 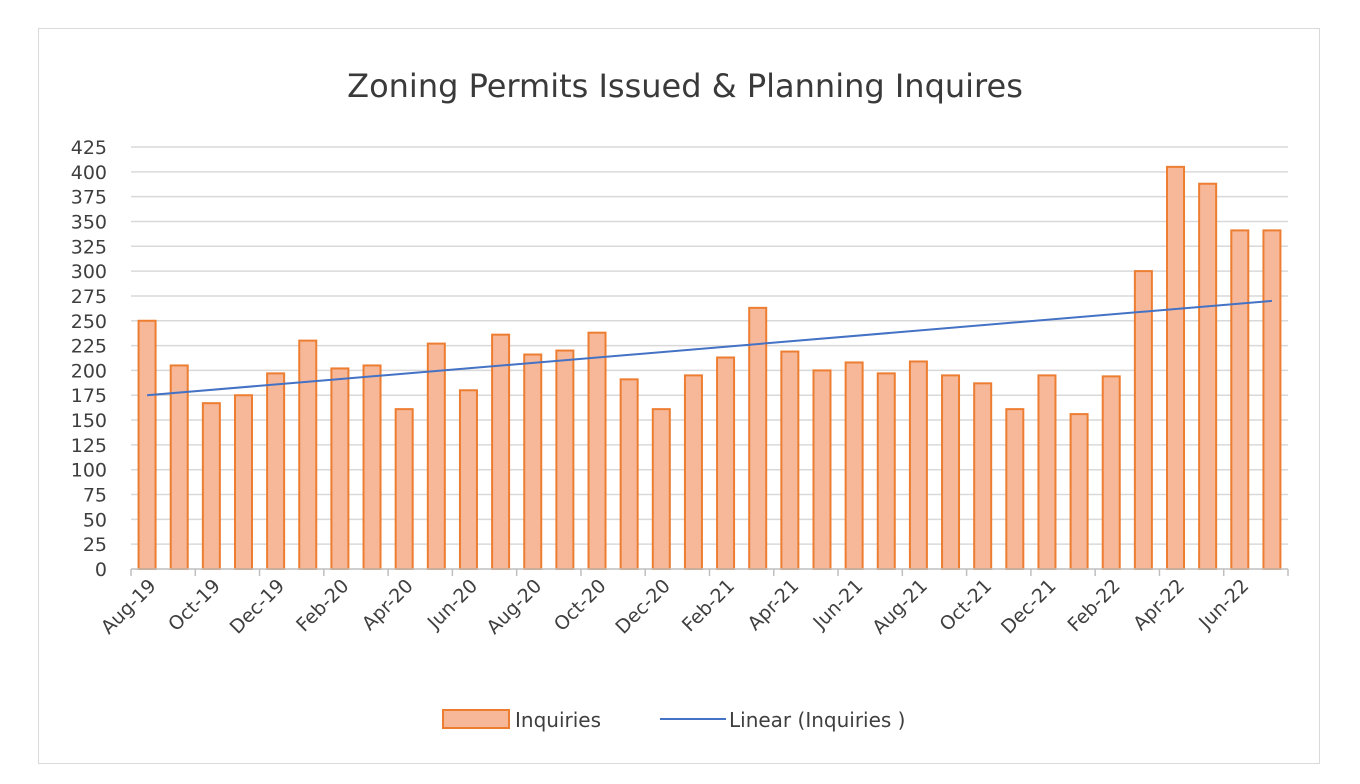 What do you see at coordinates (89, 272) in the screenshot?
I see `y-tick-label: 300` at bounding box center [89, 272].